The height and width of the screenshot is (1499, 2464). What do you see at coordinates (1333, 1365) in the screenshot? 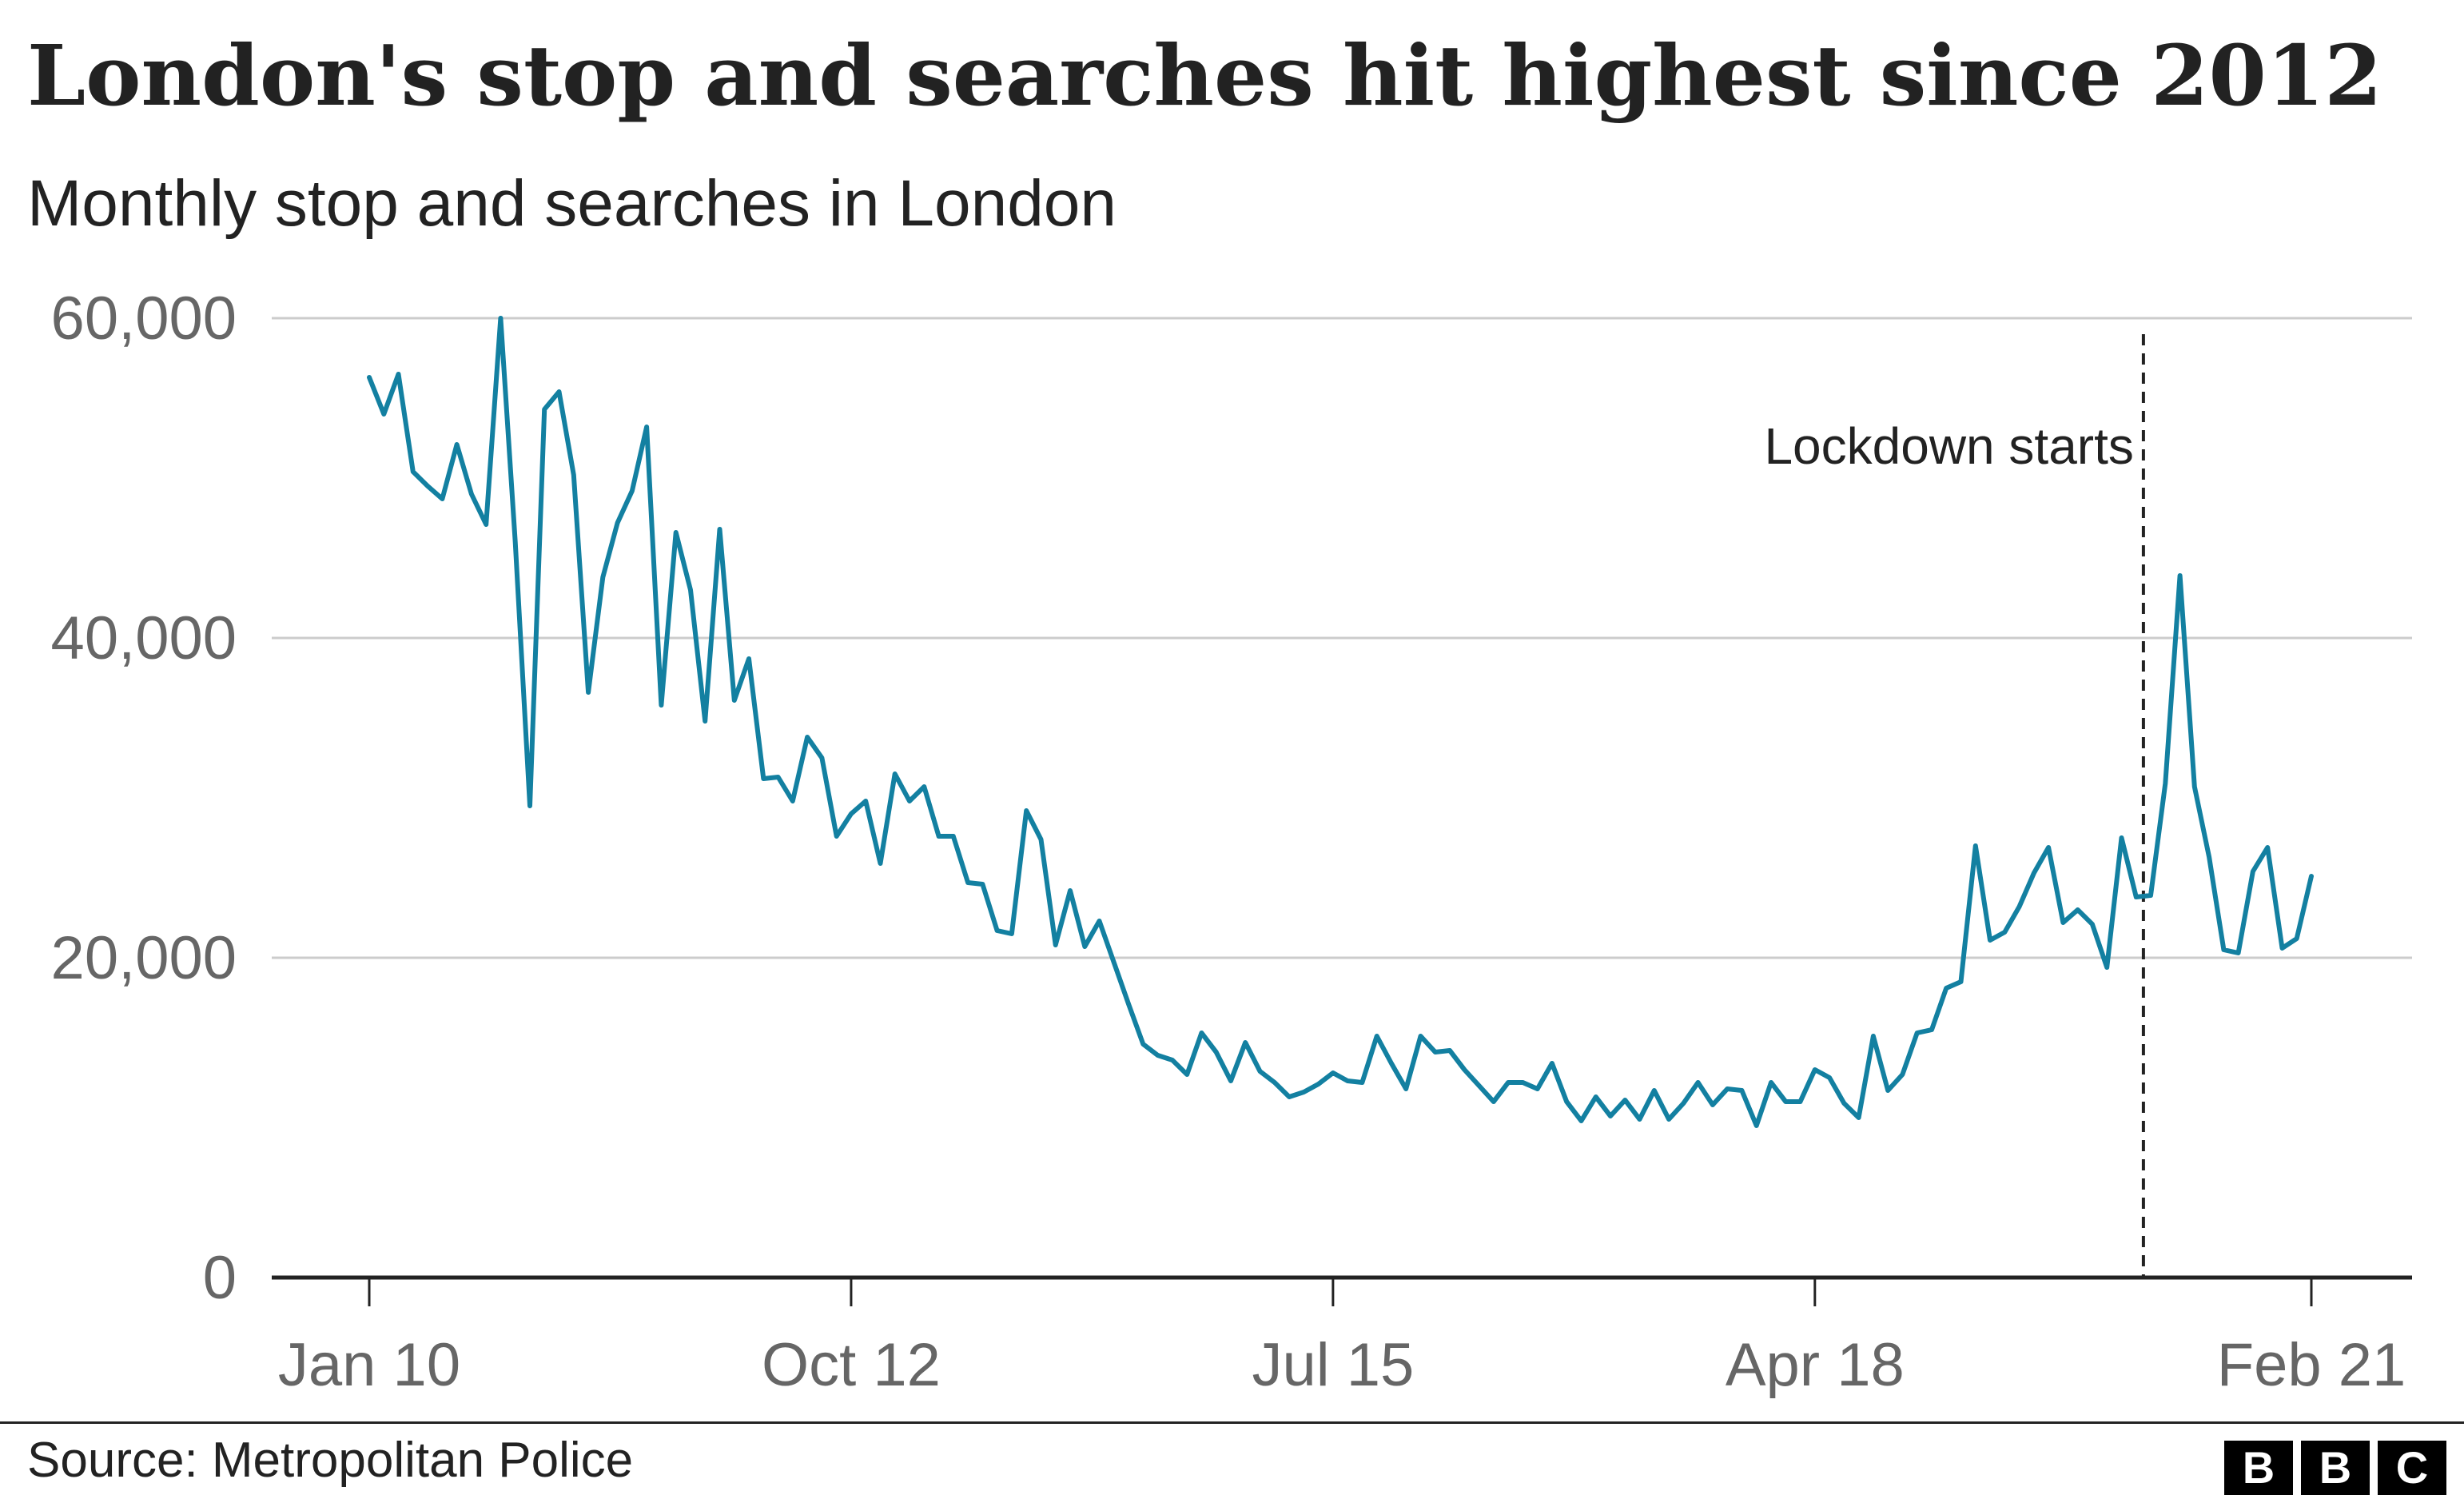
I see `x-tick-label: Jul 15` at bounding box center [1333, 1365].